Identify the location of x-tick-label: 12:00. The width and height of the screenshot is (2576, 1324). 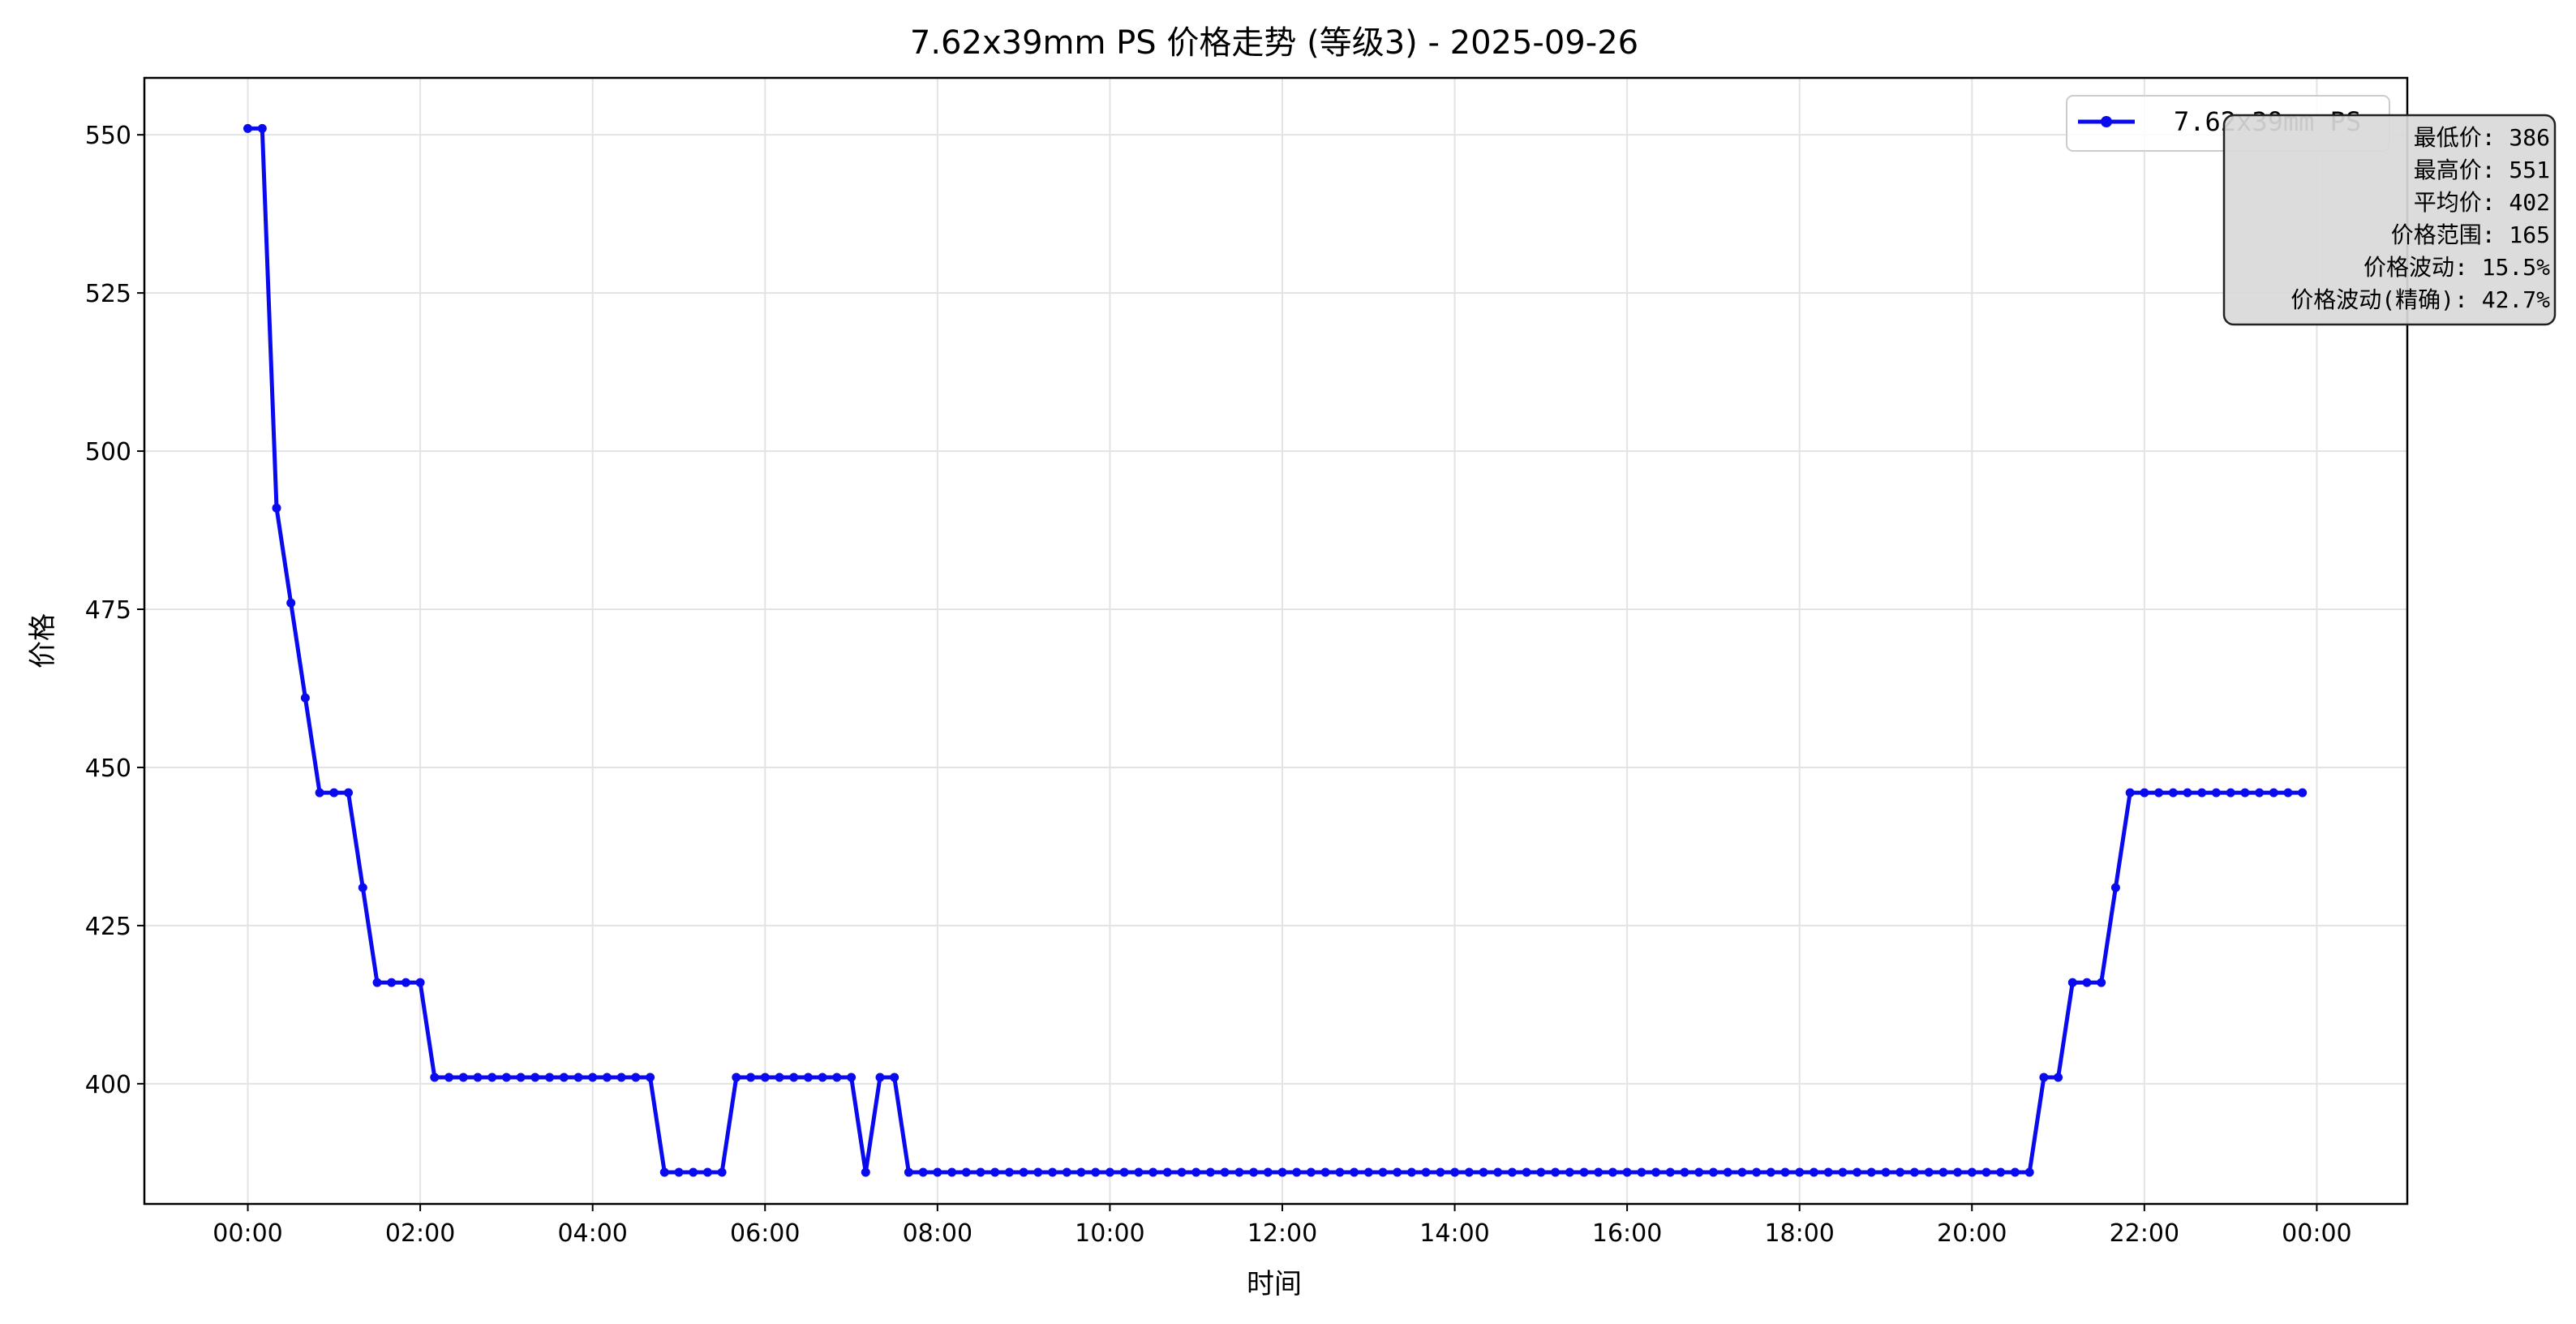
(1282, 1233).